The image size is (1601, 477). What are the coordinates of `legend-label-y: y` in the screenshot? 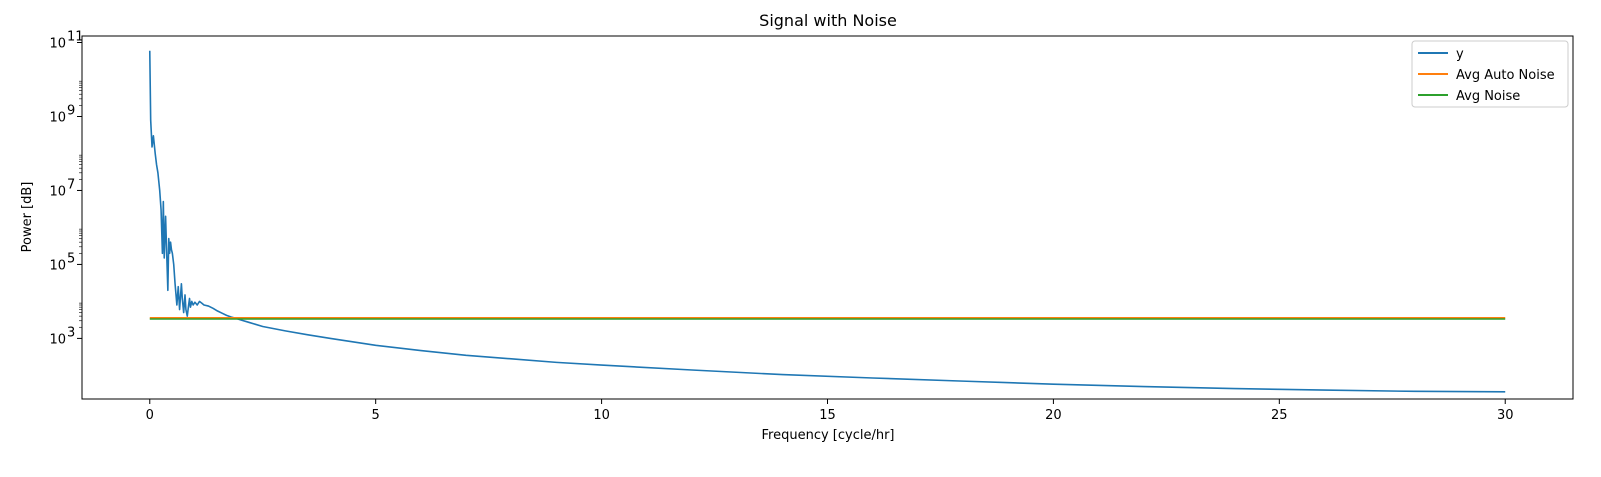 It's located at (1460, 54).